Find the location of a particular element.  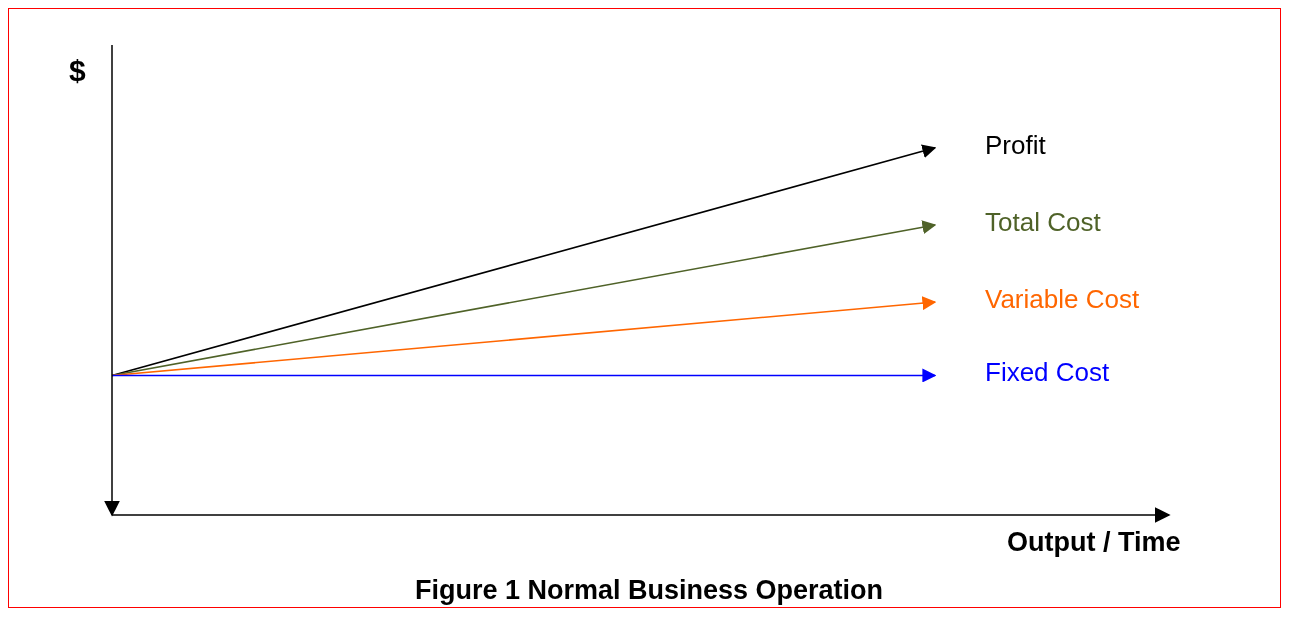

series-label: Total Cost is located at coordinates (1043, 221).